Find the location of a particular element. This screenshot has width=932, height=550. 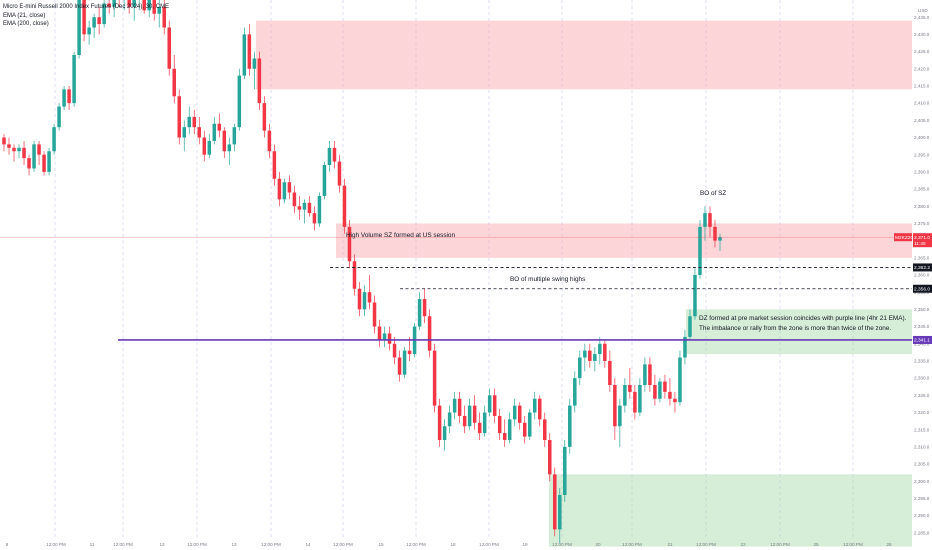

y-tick-label: 2,290.0 is located at coordinates (922, 515).